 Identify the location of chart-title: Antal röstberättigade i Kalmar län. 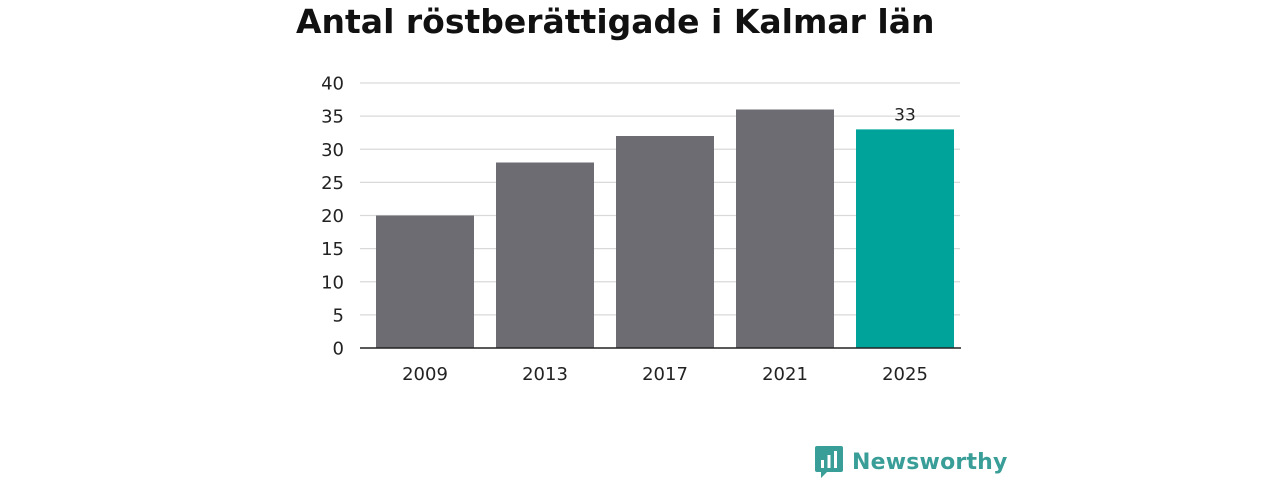
(615, 21).